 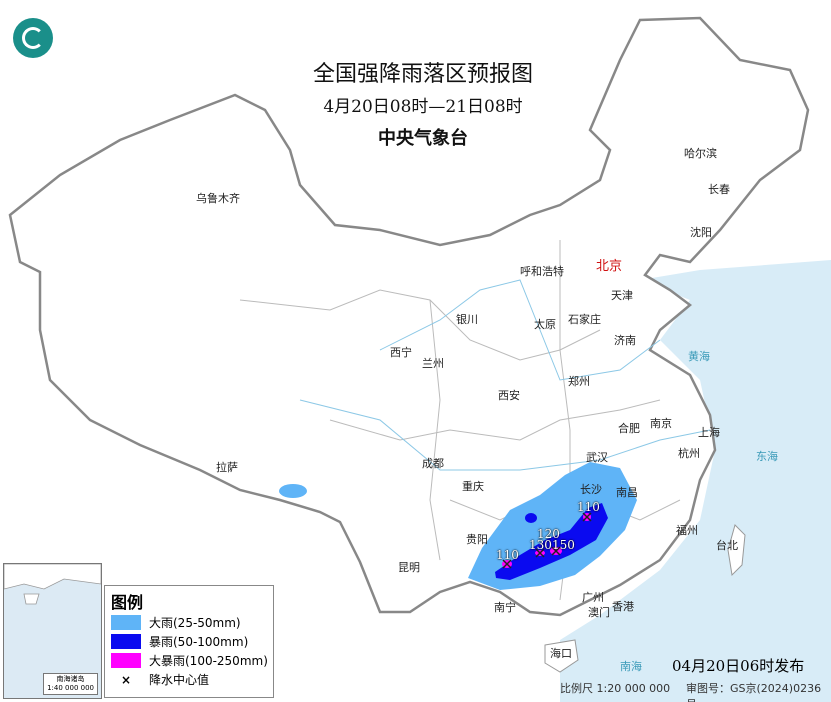 What do you see at coordinates (179, 680) in the screenshot?
I see `legend-label: 降水中心值` at bounding box center [179, 680].